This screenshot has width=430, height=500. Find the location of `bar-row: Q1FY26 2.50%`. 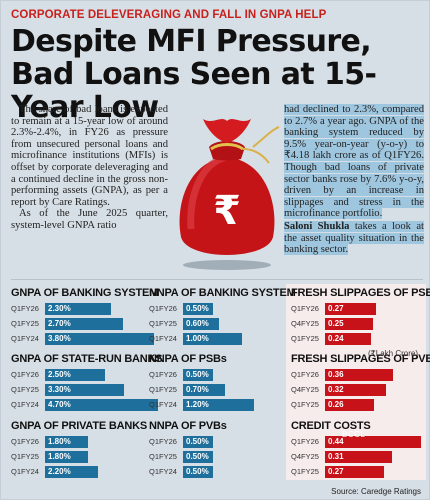

bar-row: Q1FY26 2.50% is located at coordinates (100, 375).